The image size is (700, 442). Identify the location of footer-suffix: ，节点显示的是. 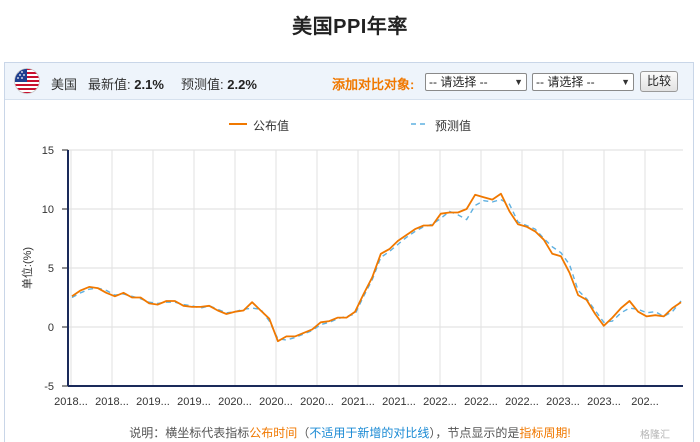
(477, 433).